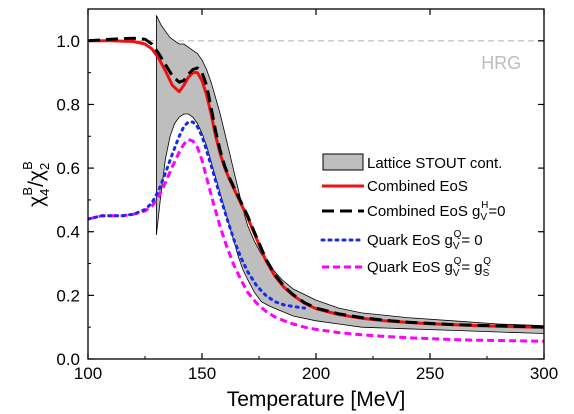  Describe the element at coordinates (202, 373) in the screenshot. I see `x-tick-label: 150` at that location.